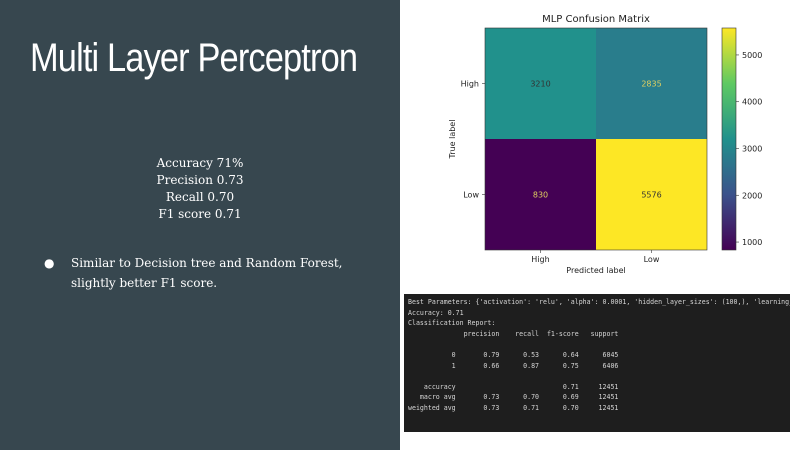 Image resolution: width=800 pixels, height=450 pixels. I want to click on cell-value-label: 830, so click(540, 195).